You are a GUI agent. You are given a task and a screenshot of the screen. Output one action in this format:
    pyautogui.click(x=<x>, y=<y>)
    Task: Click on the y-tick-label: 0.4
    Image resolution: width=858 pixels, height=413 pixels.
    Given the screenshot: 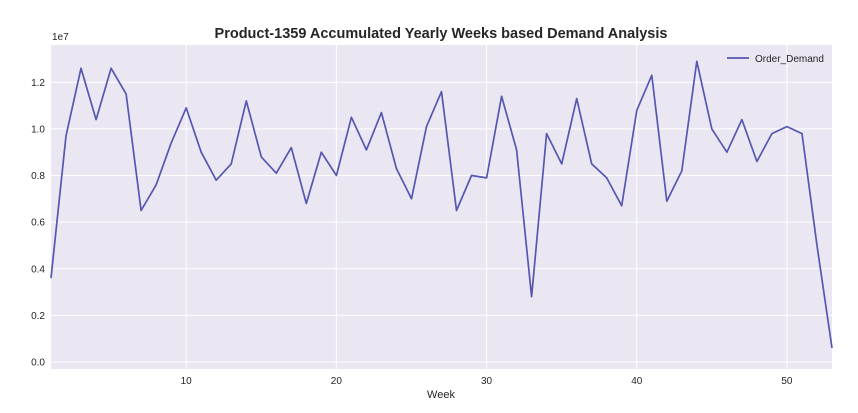 What is the action you would take?
    pyautogui.click(x=38, y=269)
    